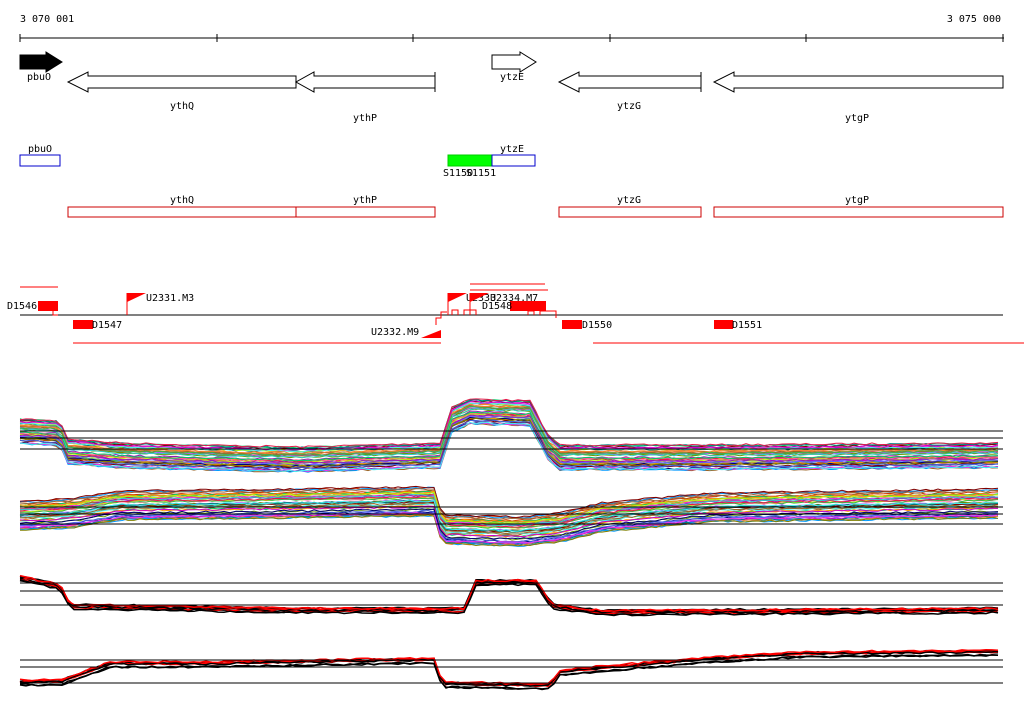 This screenshot has width=1024, height=714. I want to click on segment-d1546: D1546, so click(32, 308).